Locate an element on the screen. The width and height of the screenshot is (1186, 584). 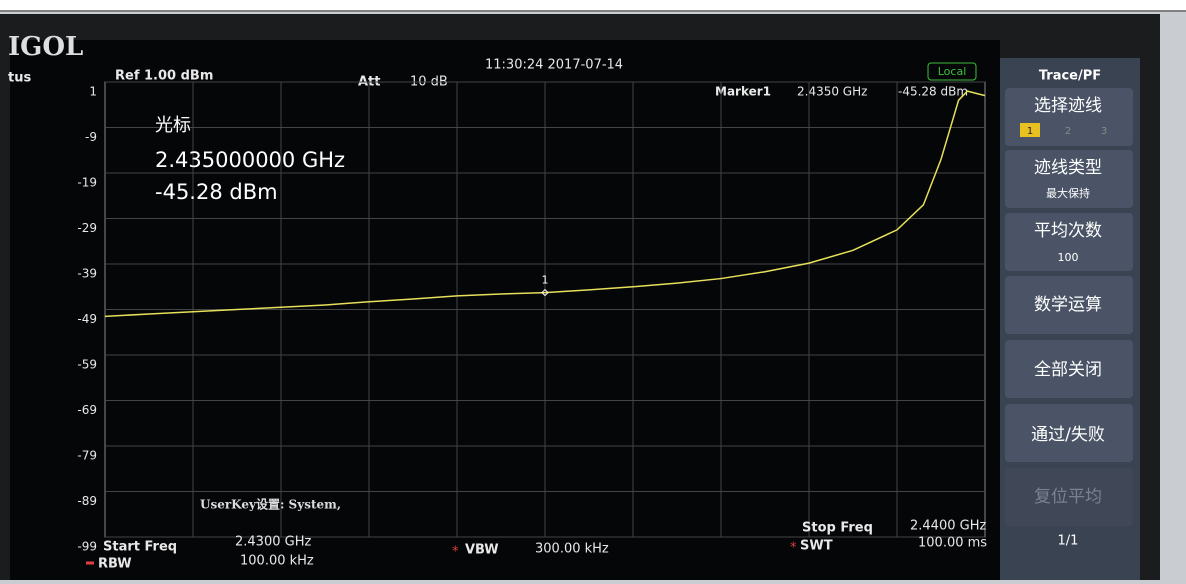
stop-value: 2.4400 GHz is located at coordinates (948, 526).